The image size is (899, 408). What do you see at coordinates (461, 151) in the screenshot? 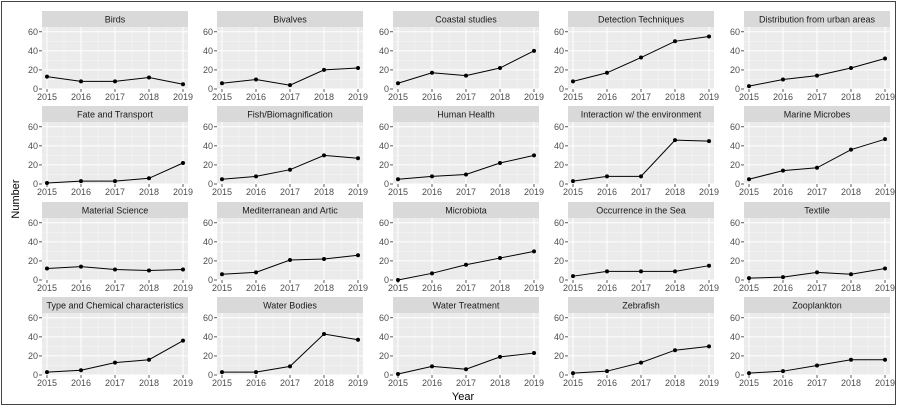
I see `panel: Human Health 0 20 40 60 2015 2016 2017 2018 2019` at bounding box center [461, 151].